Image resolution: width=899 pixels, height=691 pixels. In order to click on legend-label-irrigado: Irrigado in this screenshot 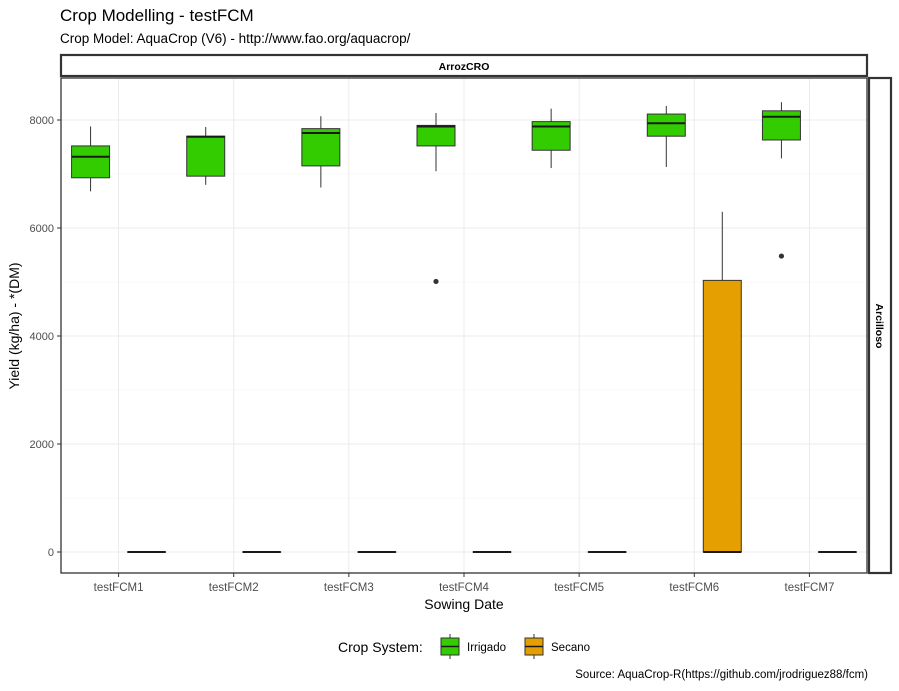, I will do `click(486, 648)`.